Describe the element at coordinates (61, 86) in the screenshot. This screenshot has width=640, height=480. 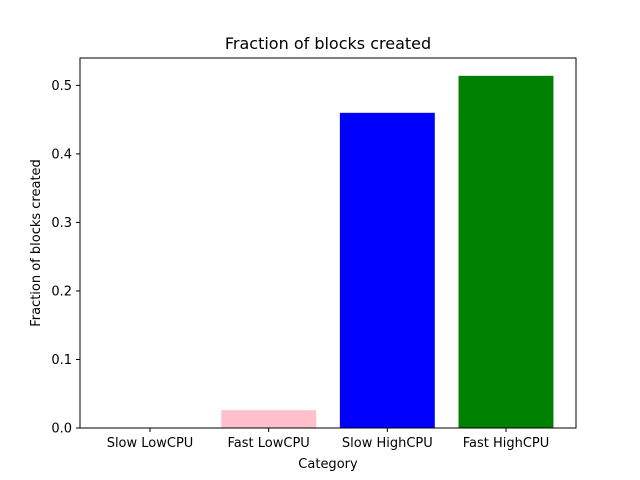
I see `y-tick-label: 0.5` at that location.